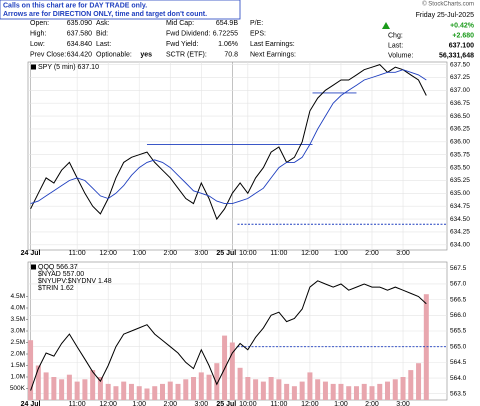 This screenshot has width=480, height=406. Describe the element at coordinates (188, 33) in the screenshot. I see `quote-label: Fwd Dividend:` at that location.